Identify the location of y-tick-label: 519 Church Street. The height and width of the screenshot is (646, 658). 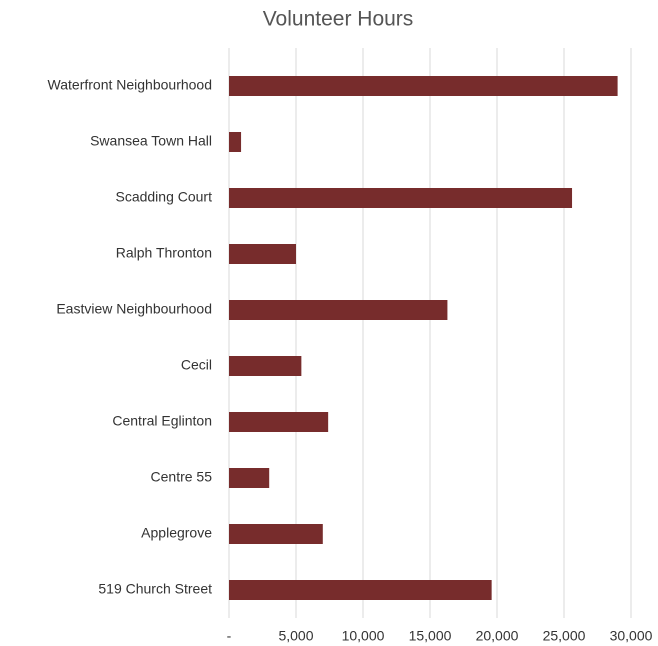
(155, 589).